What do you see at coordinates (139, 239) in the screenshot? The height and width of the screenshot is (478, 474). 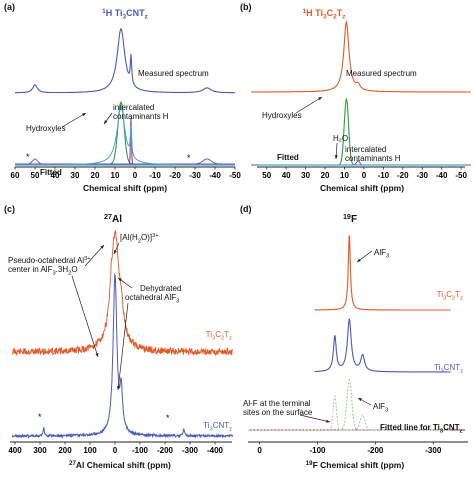 I see `panel-c-aqua-label: [Al(H2O)]3+` at bounding box center [139, 239].